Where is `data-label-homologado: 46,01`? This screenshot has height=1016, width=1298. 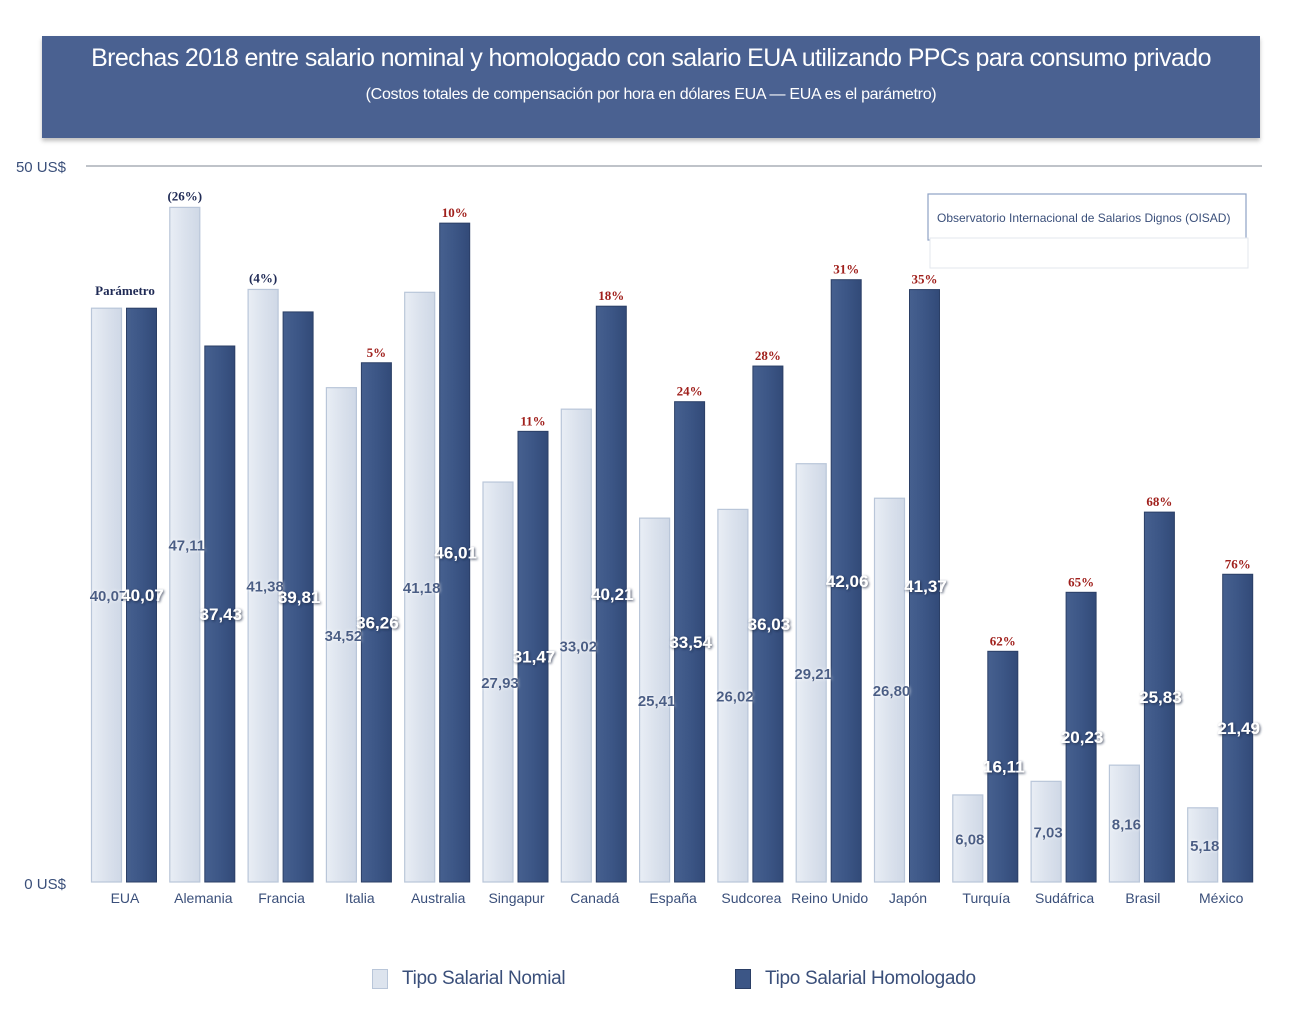 data-label-homologado: 46,01 is located at coordinates (455, 553).